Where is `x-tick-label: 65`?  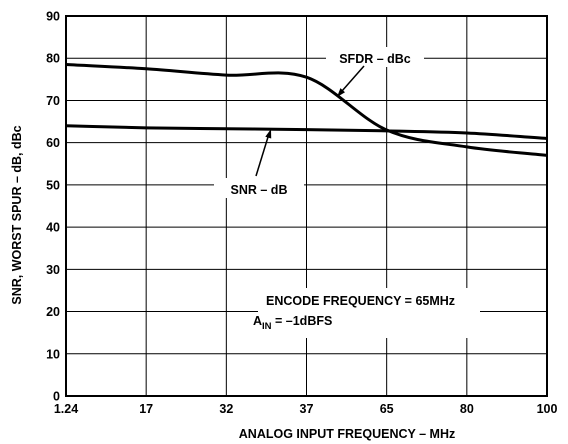 x-tick-label: 65 is located at coordinates (387, 409).